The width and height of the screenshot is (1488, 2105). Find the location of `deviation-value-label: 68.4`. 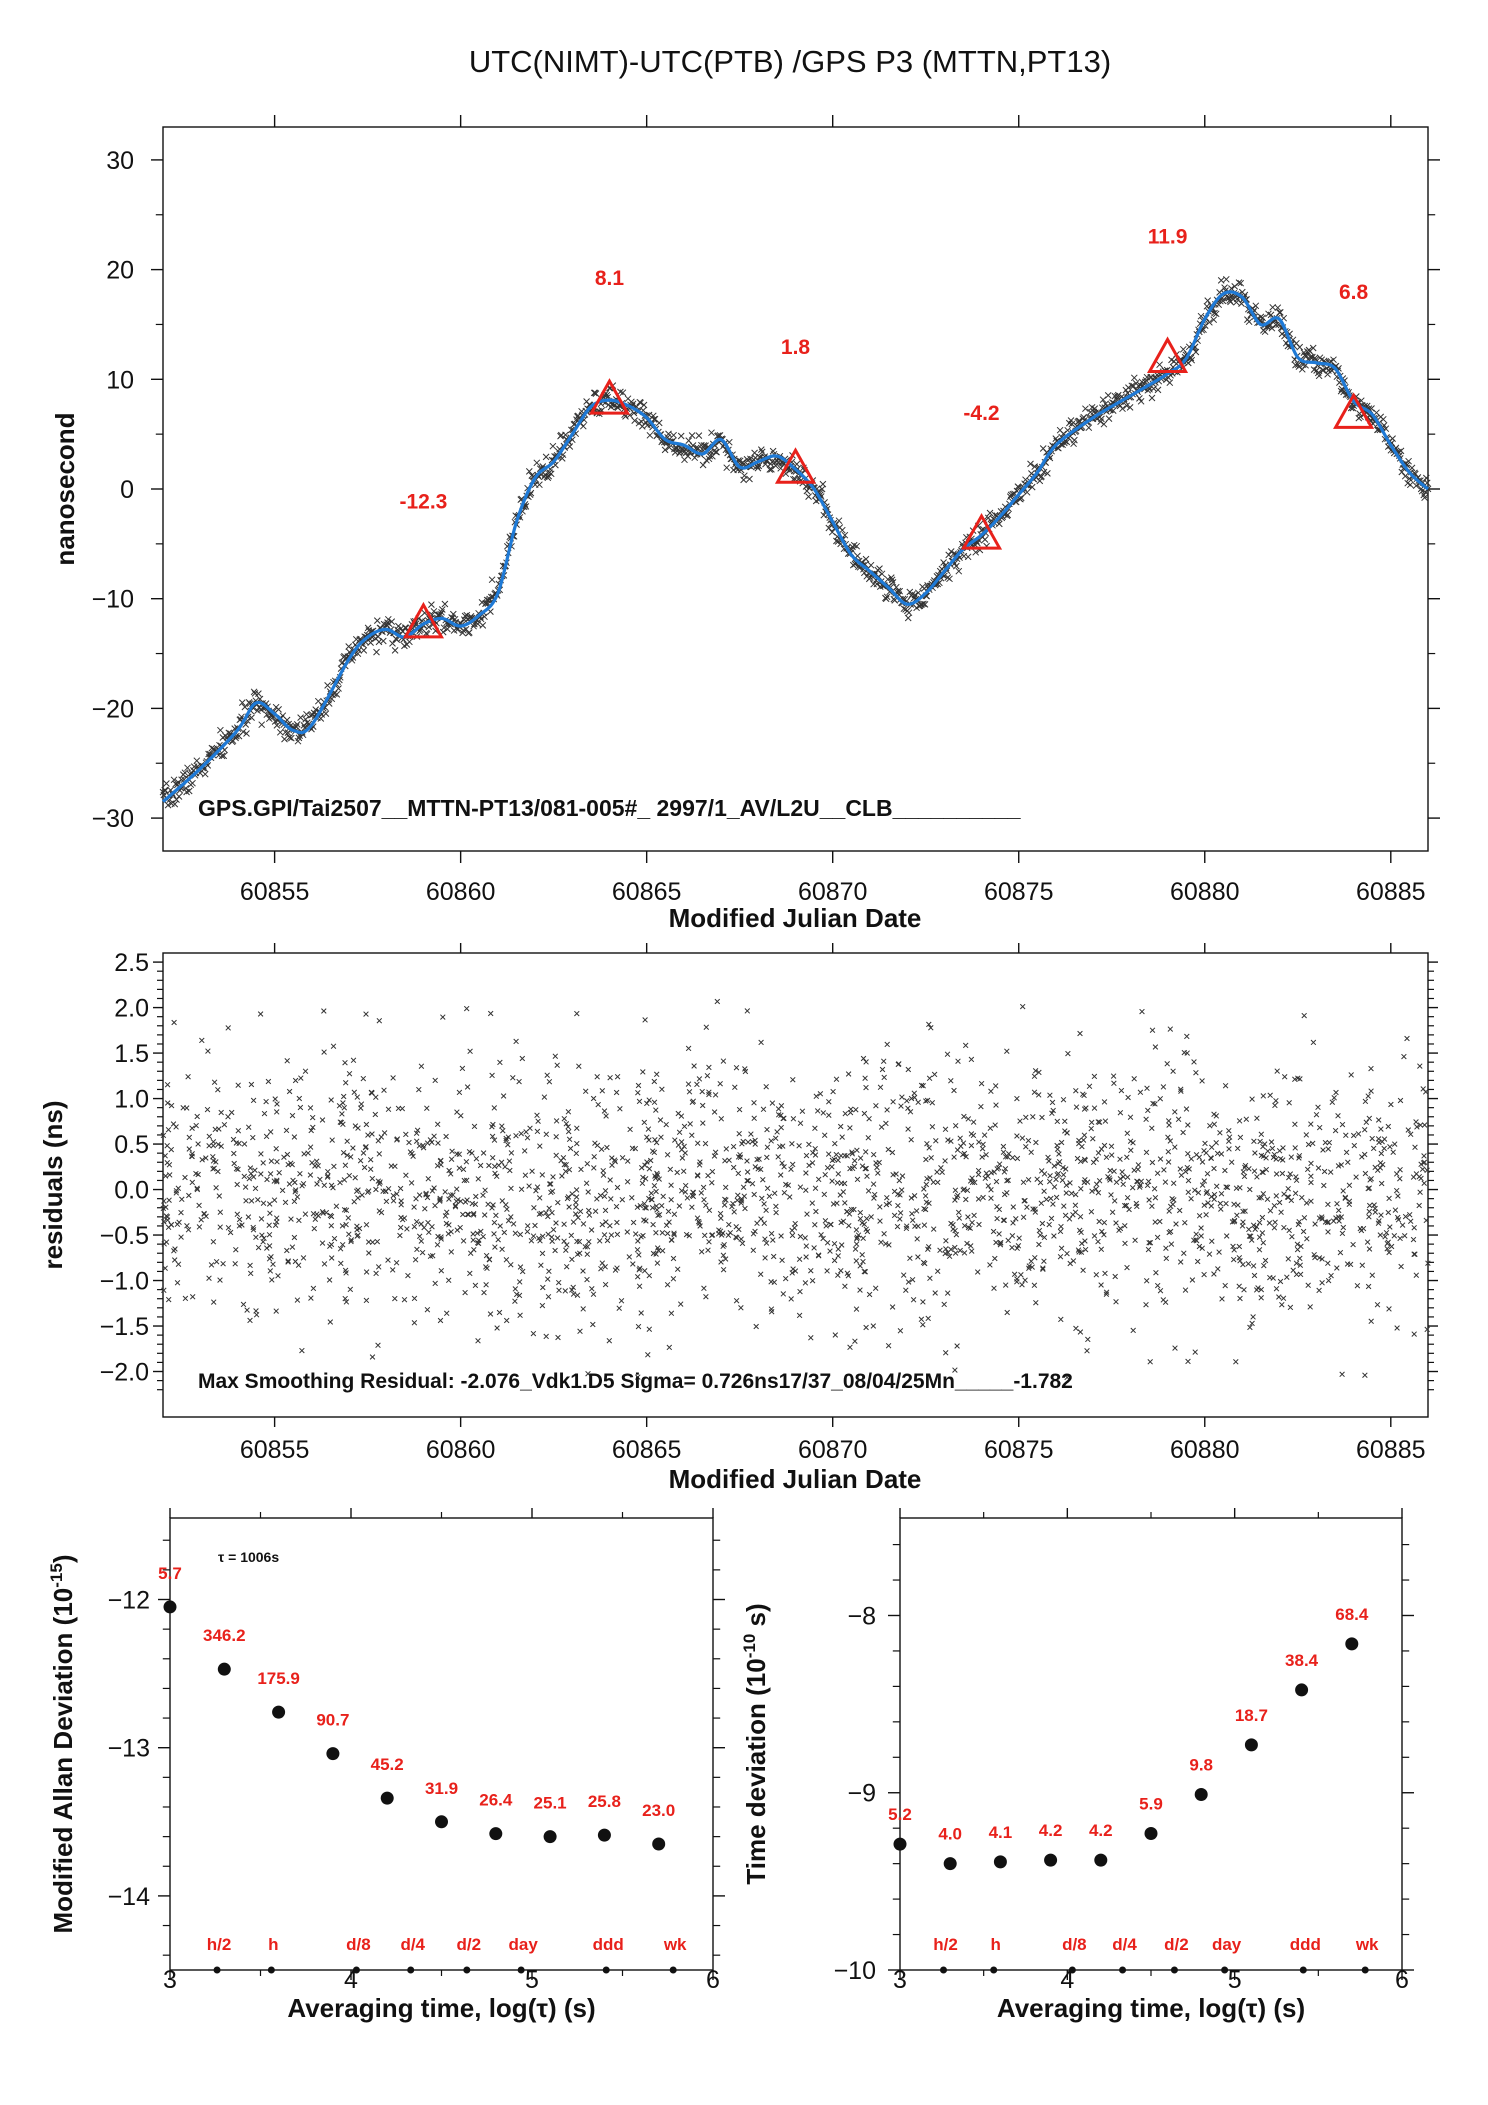

deviation-value-label: 68.4 is located at coordinates (1352, 1614).